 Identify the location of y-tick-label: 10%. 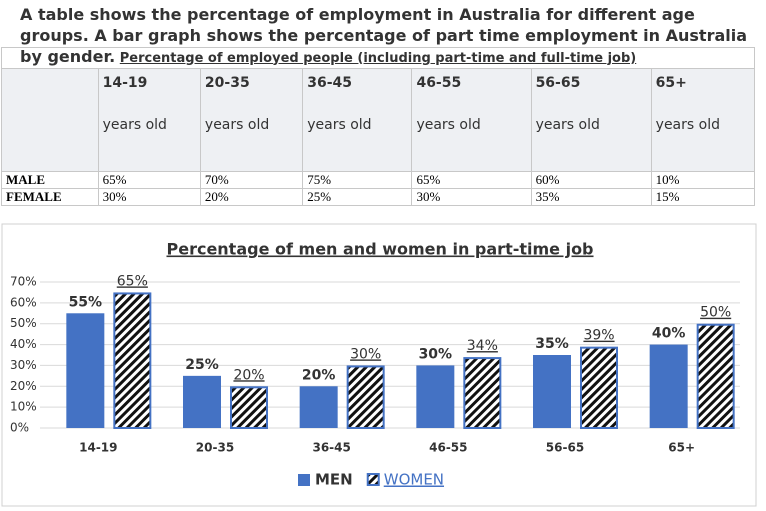
(23, 407).